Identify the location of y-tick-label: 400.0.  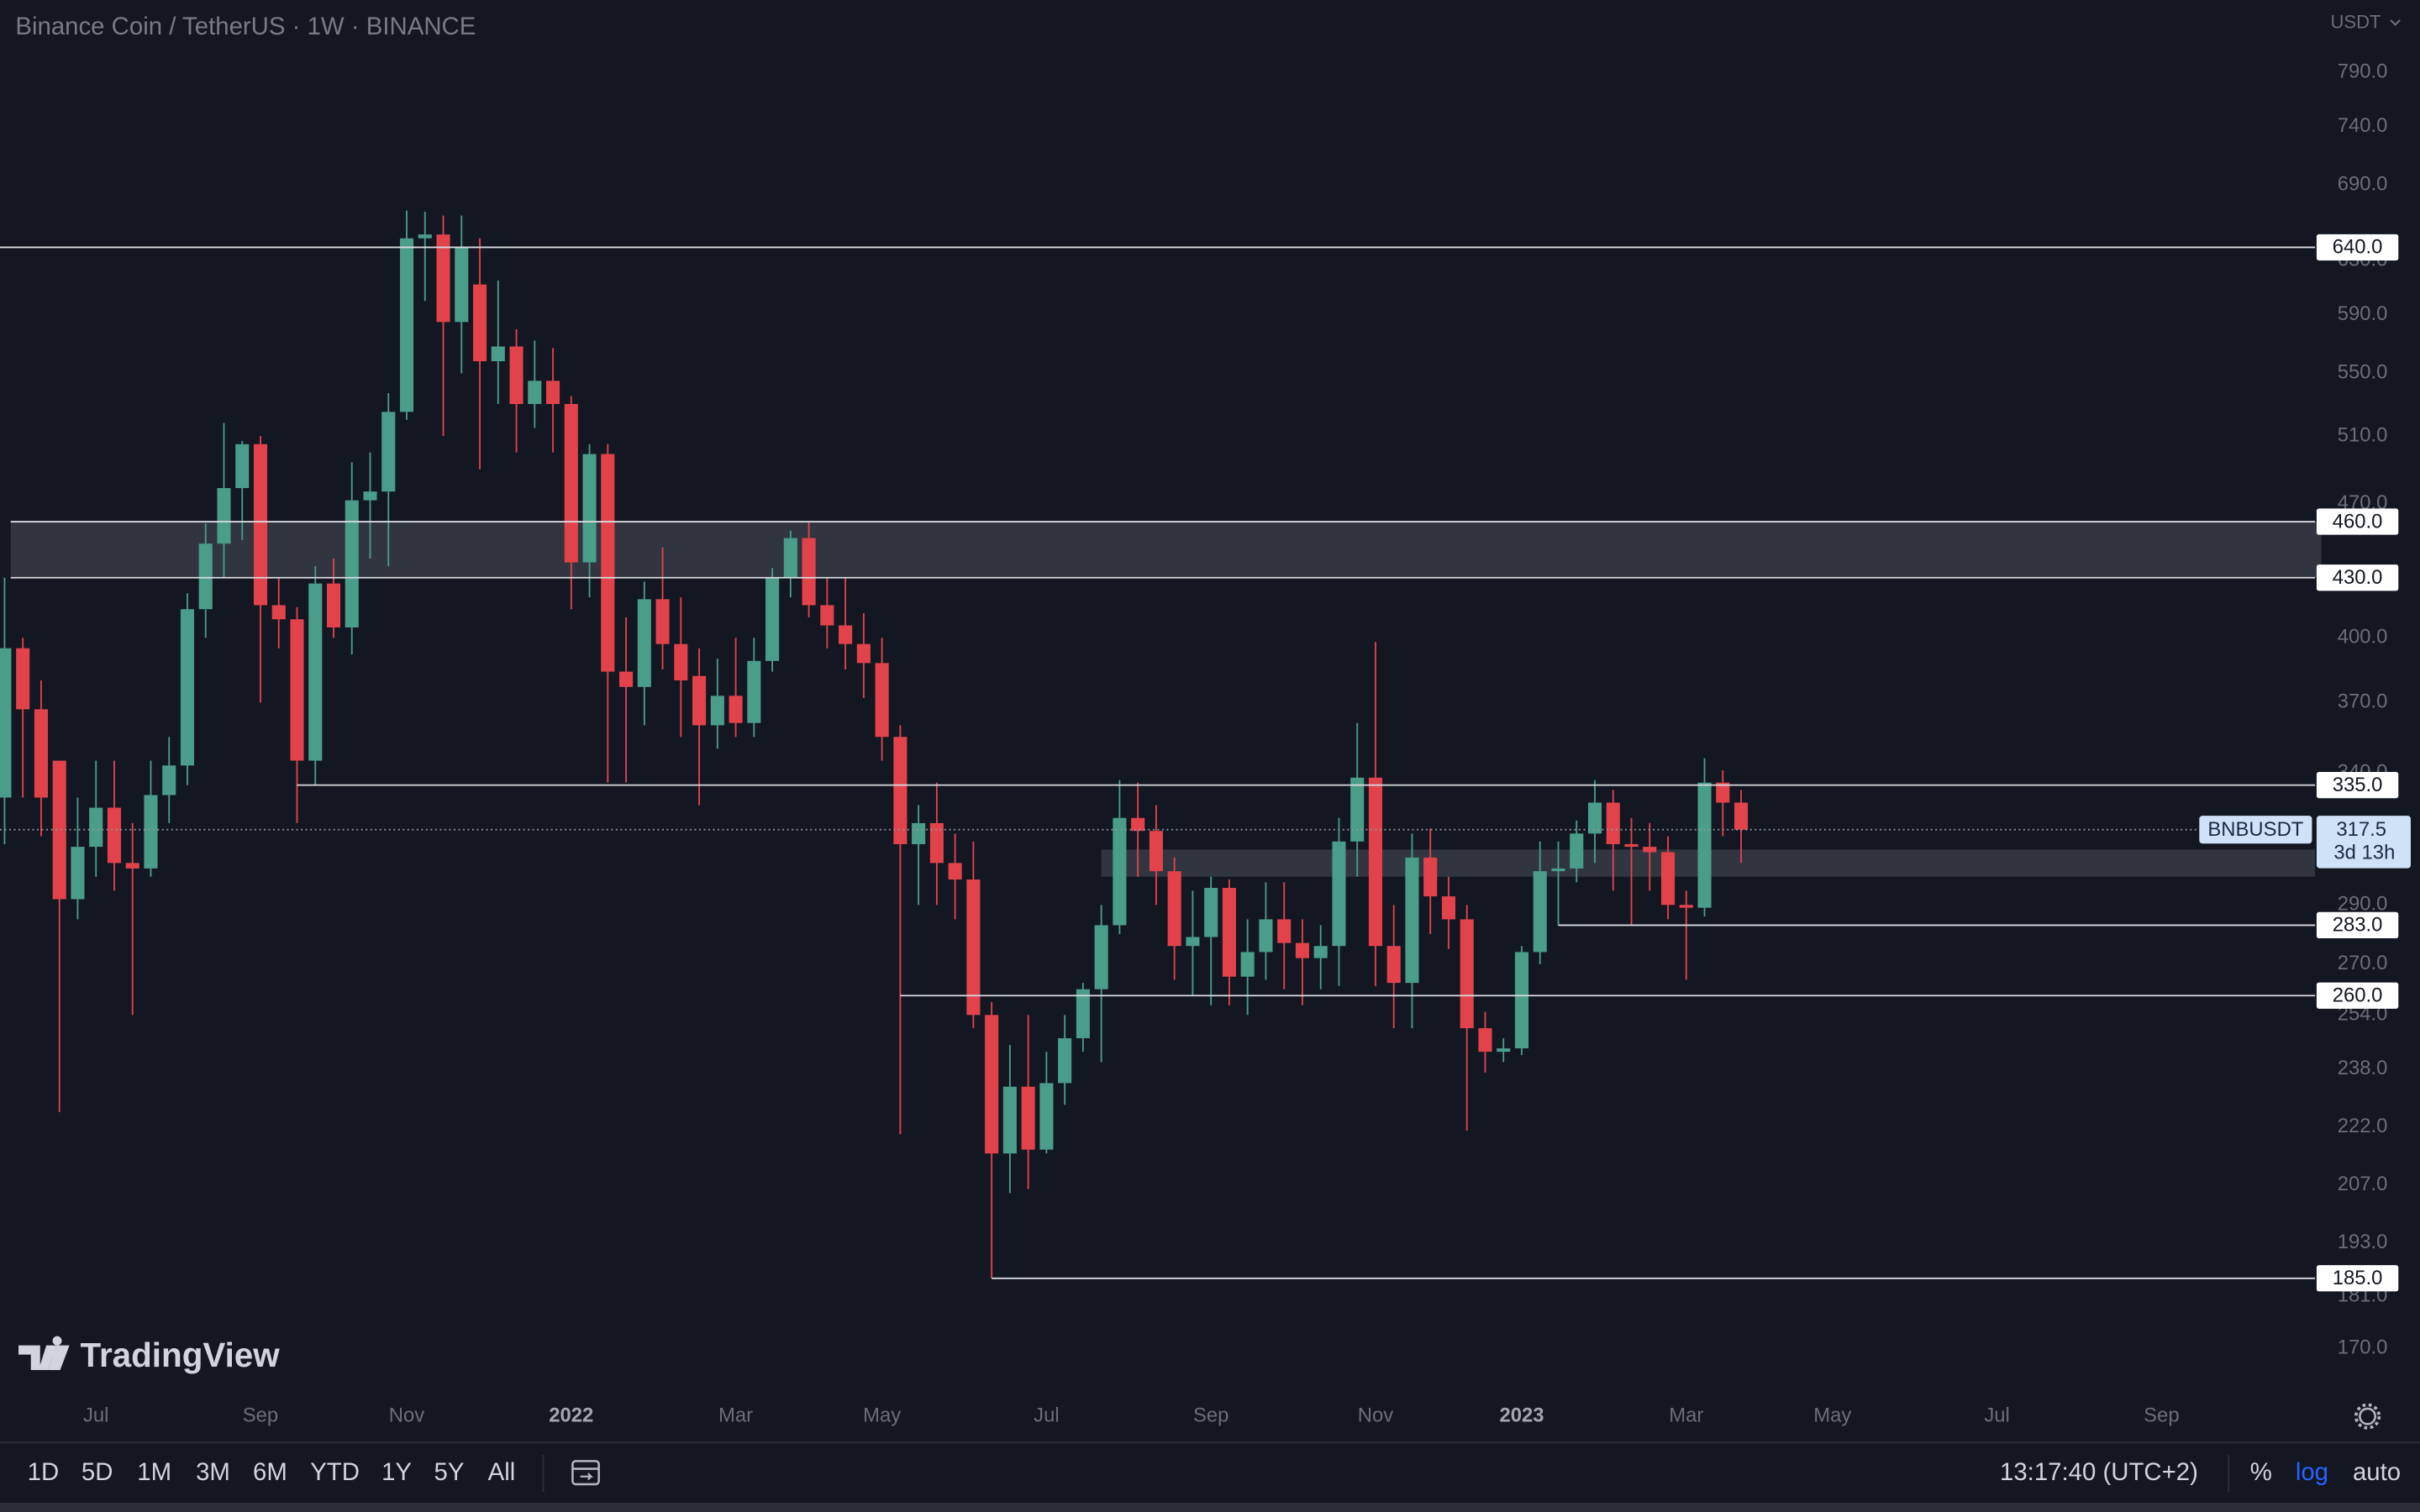
(2363, 637).